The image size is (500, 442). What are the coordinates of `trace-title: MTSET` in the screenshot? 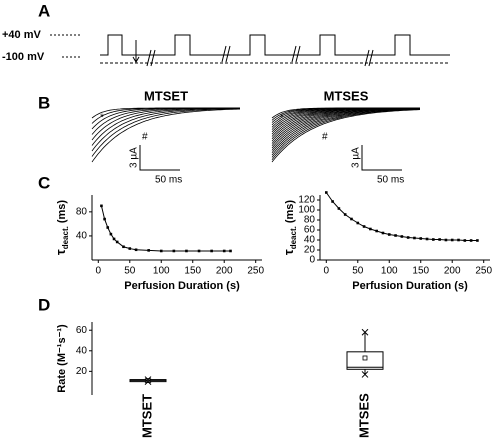 It's located at (166, 95).